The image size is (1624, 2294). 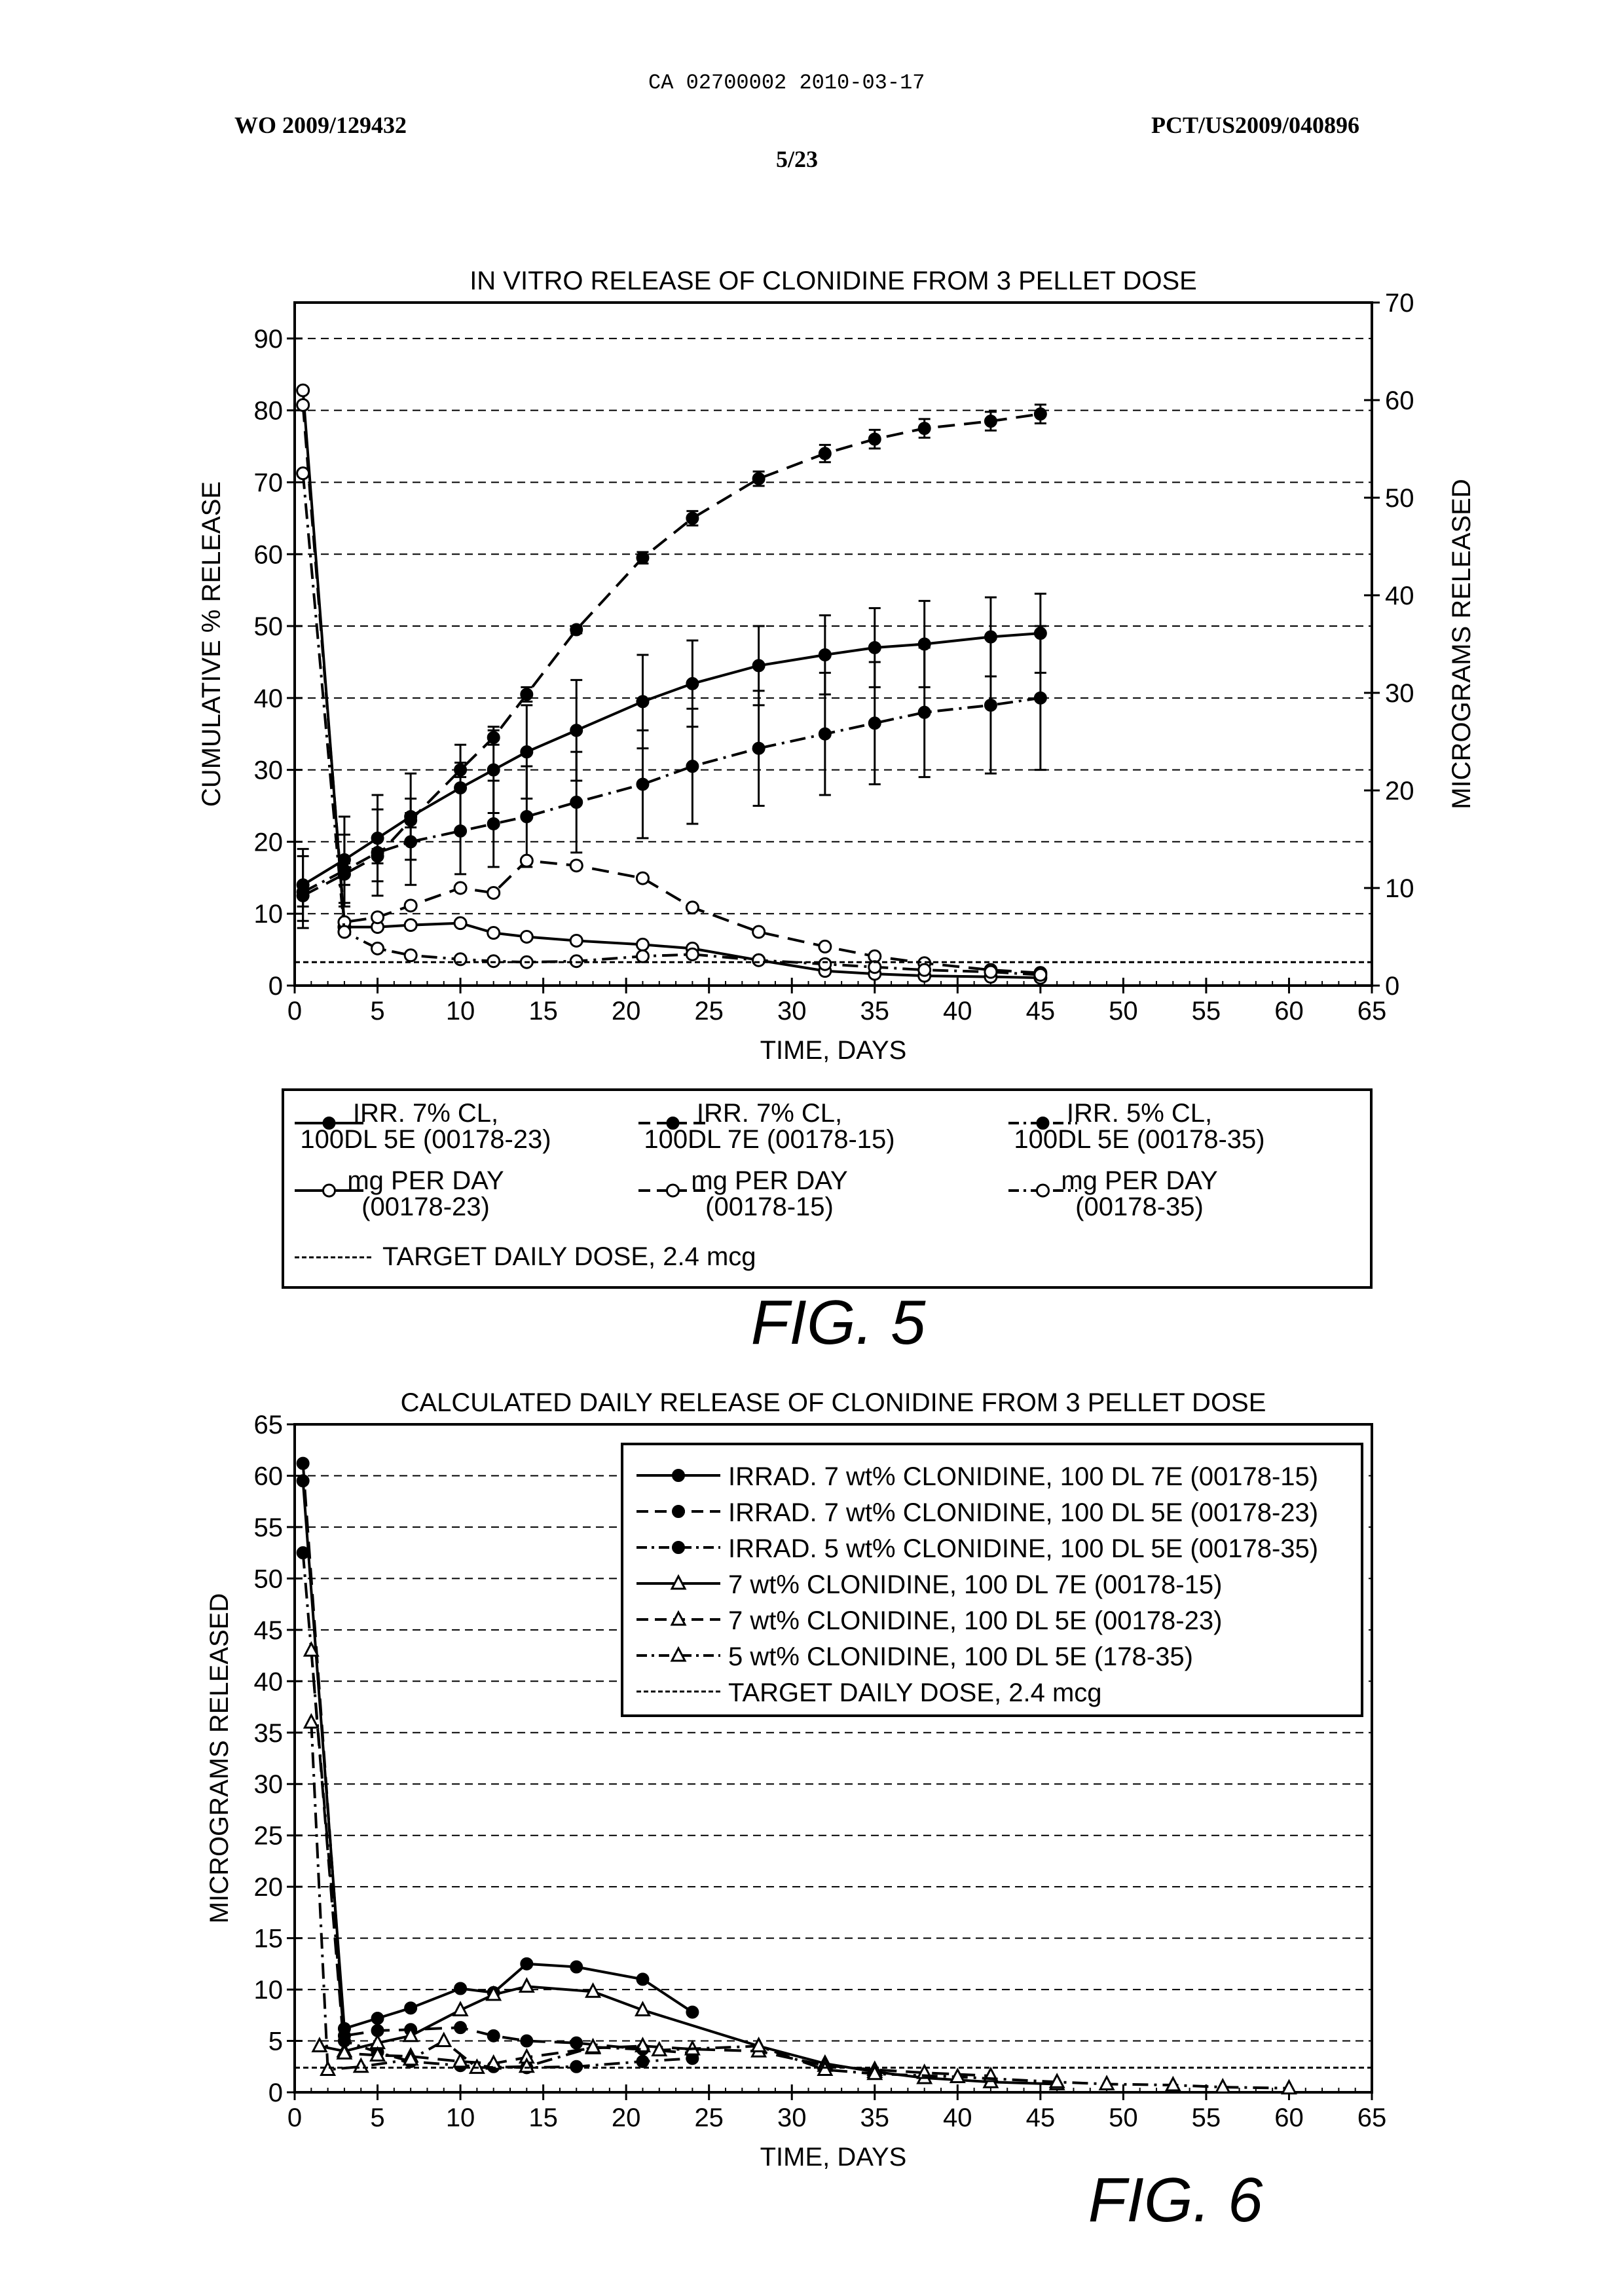 What do you see at coordinates (269, 411) in the screenshot?
I see `fig5-ytick-label: 80` at bounding box center [269, 411].